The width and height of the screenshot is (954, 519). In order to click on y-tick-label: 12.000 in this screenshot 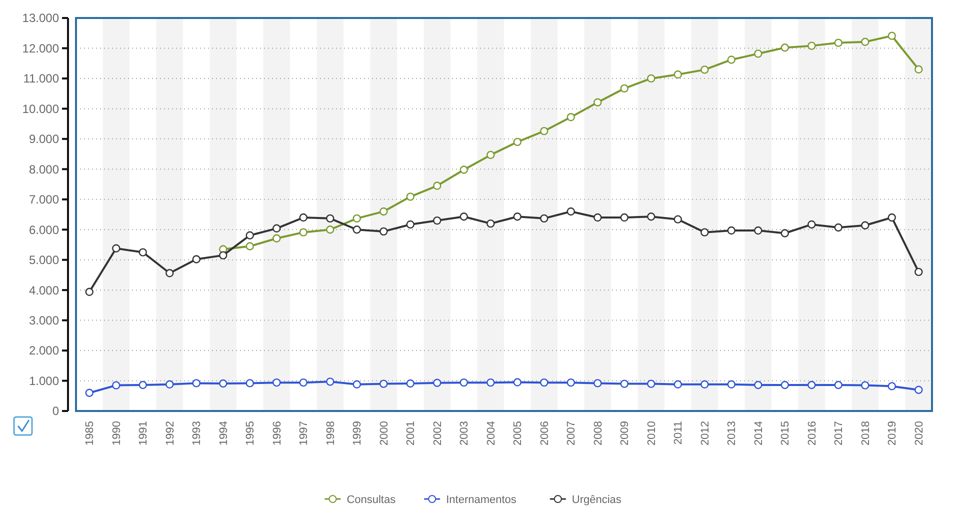, I will do `click(41, 48)`.